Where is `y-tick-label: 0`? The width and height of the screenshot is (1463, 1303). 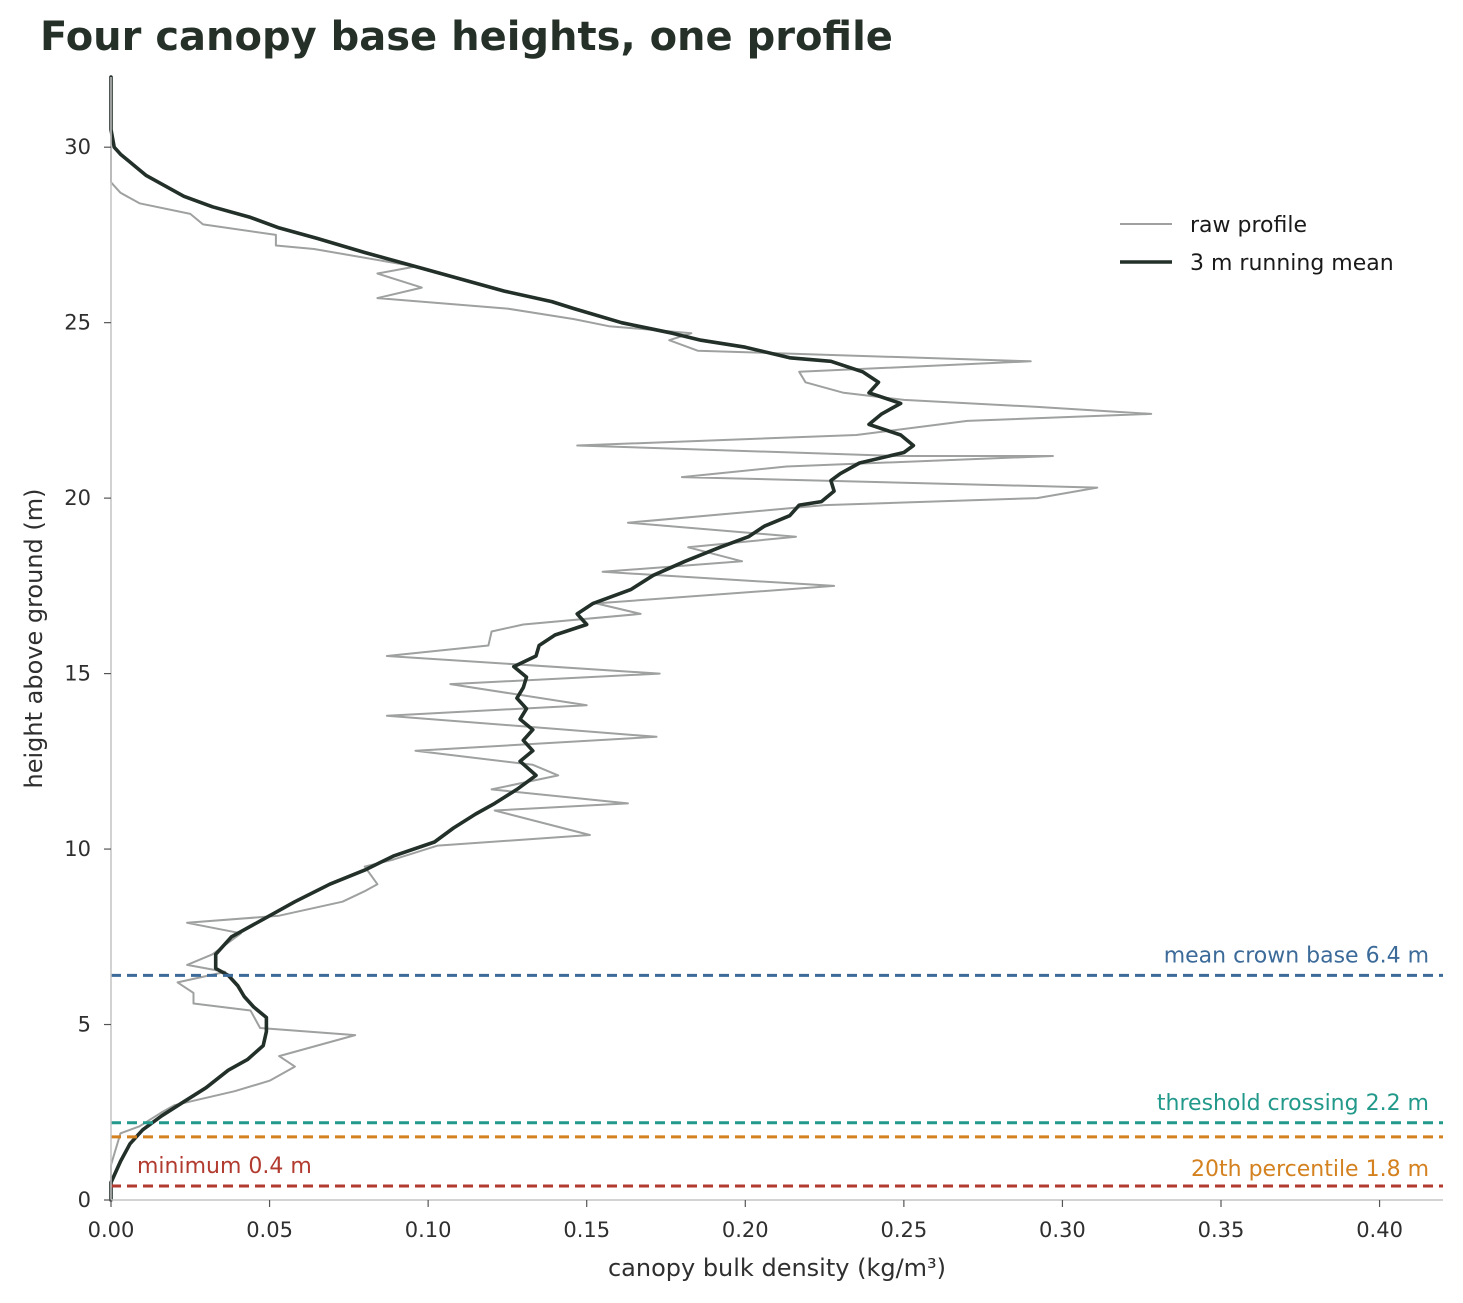 y-tick-label: 0 is located at coordinates (84, 1200).